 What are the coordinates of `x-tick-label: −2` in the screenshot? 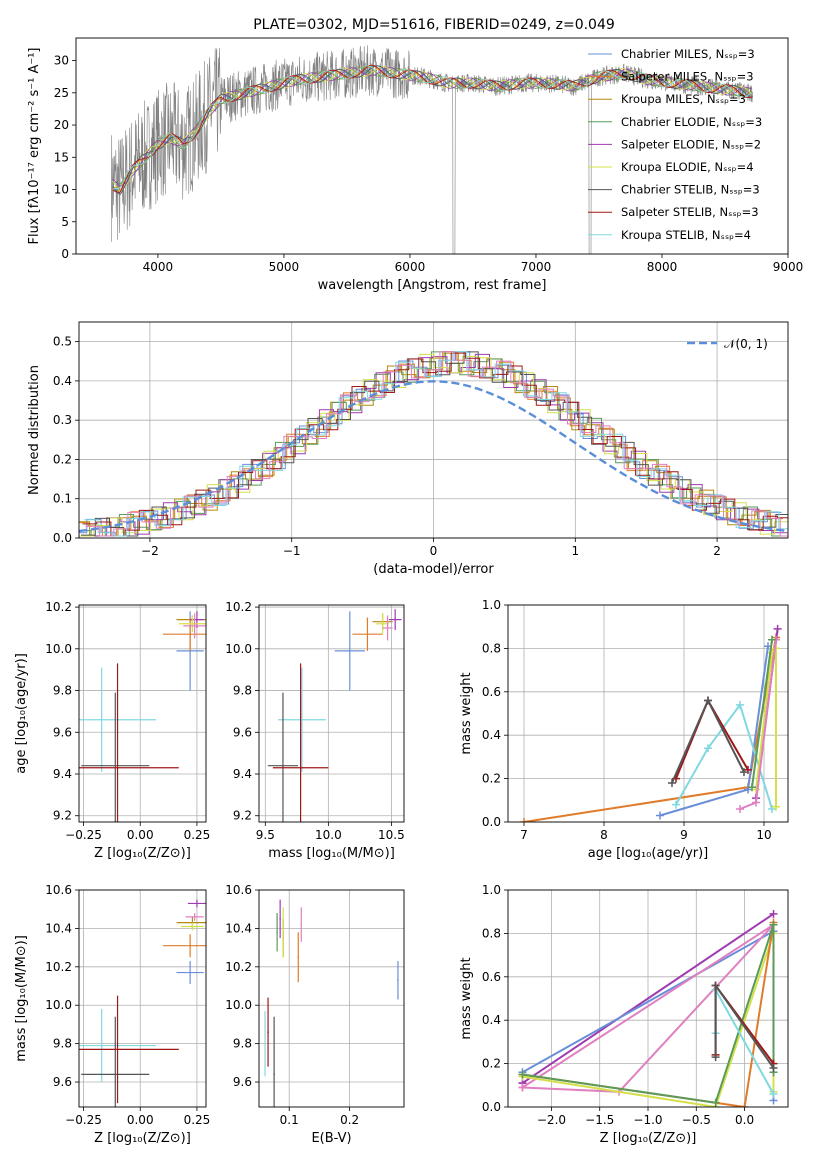 It's located at (150, 551).